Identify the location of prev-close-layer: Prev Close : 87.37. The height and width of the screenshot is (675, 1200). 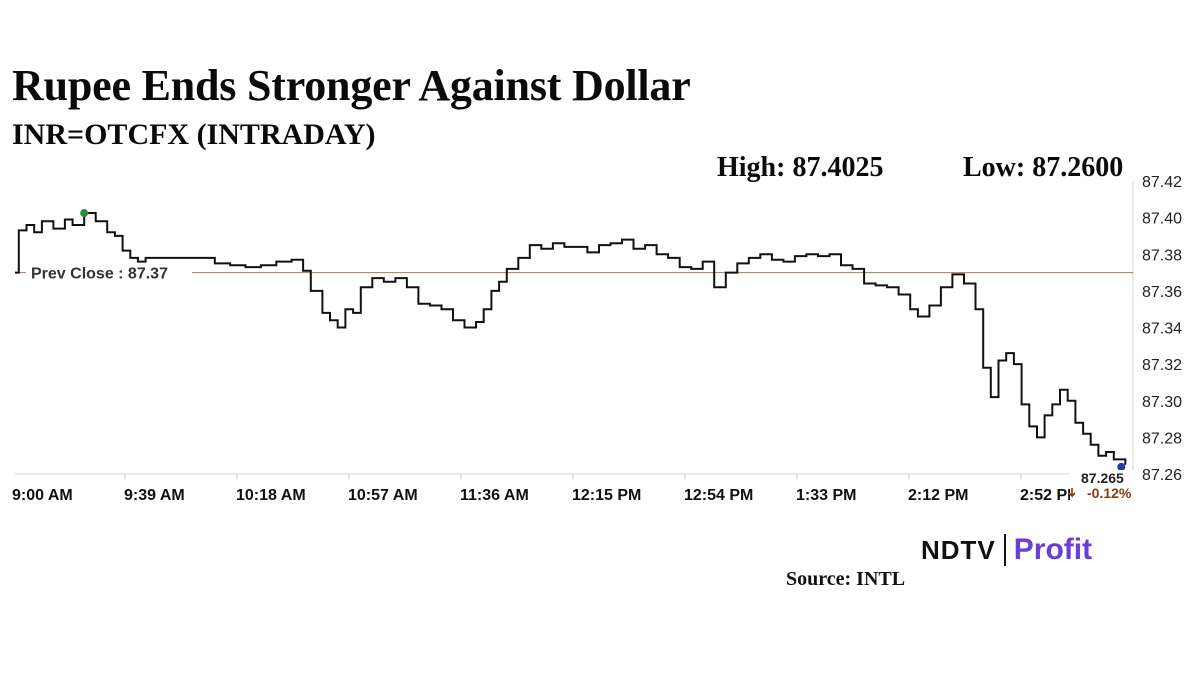
(574, 272).